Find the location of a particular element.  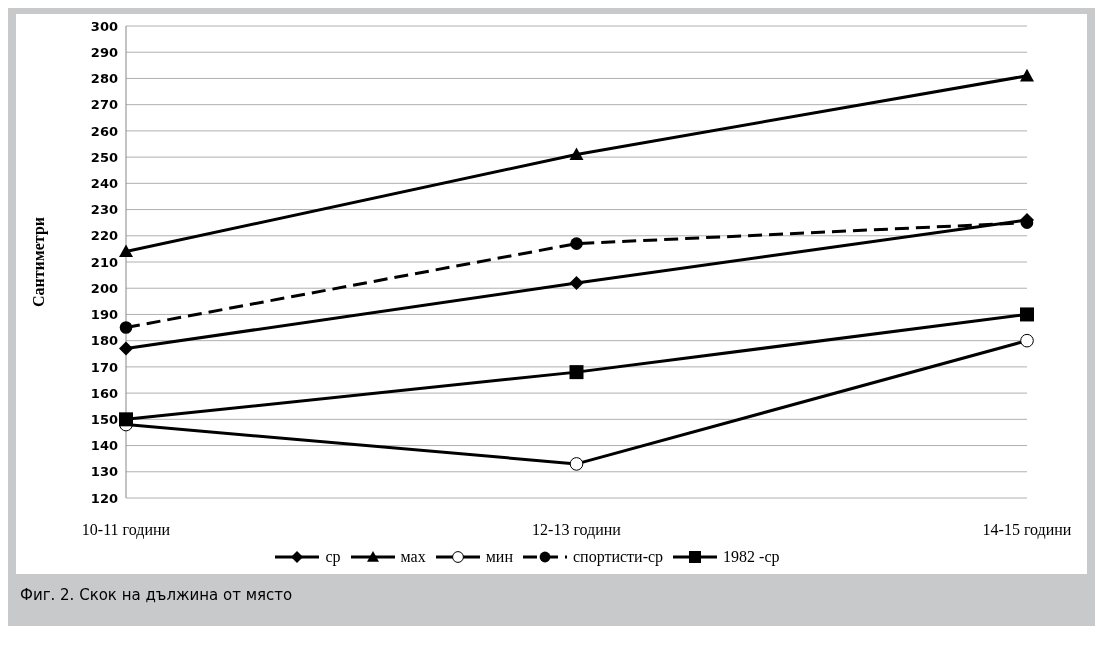

x-tick-label: 10-11 години is located at coordinates (126, 530).